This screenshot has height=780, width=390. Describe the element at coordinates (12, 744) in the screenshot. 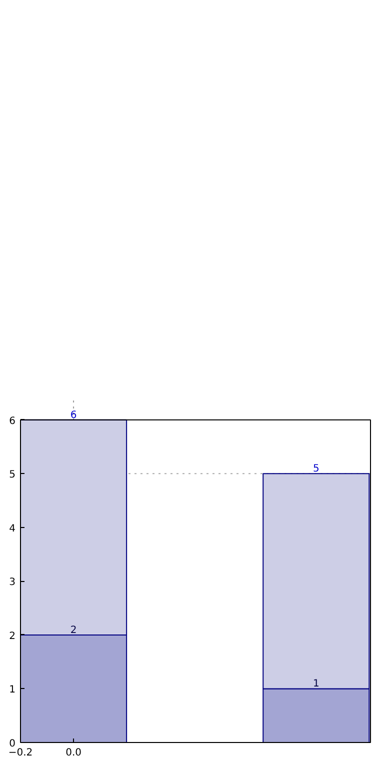

I see `y-tick-label: 0` at that location.